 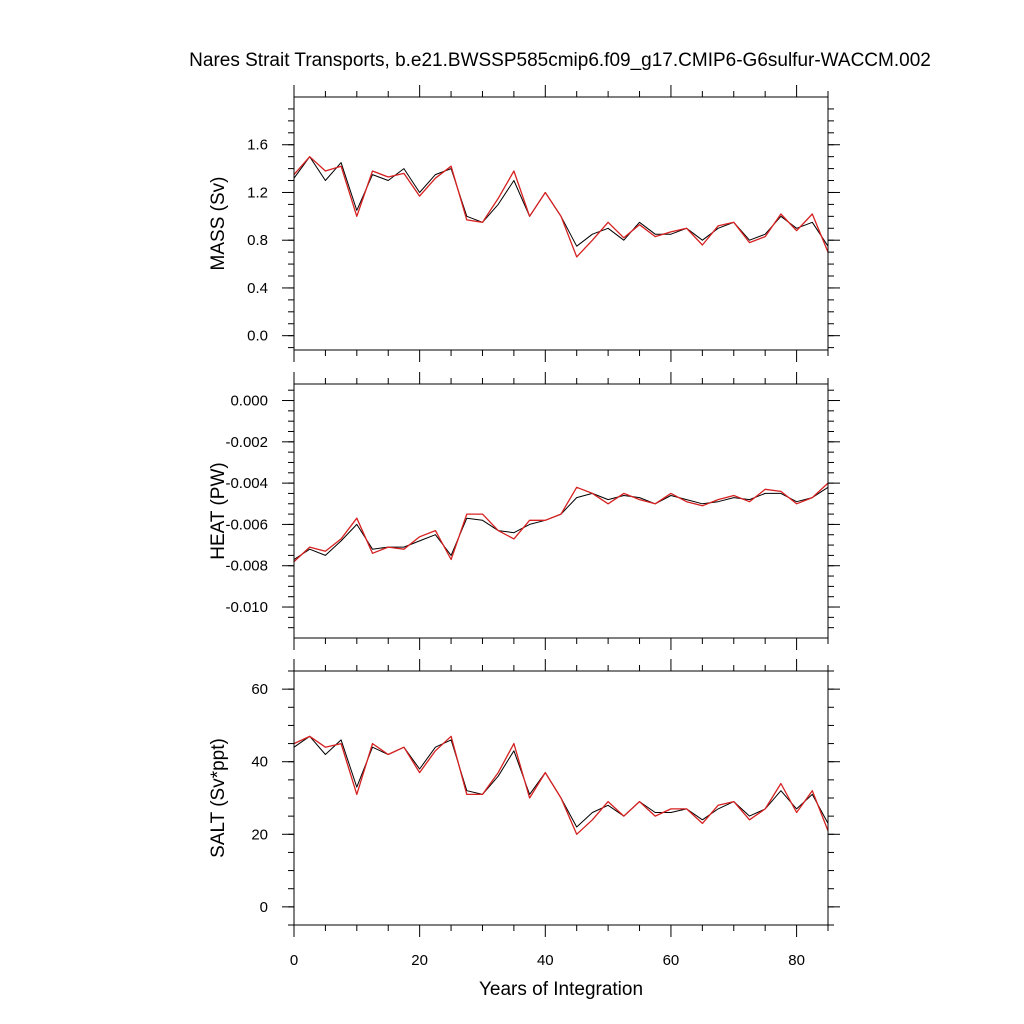 What do you see at coordinates (259, 689) in the screenshot?
I see `y-tick-label: 60` at bounding box center [259, 689].